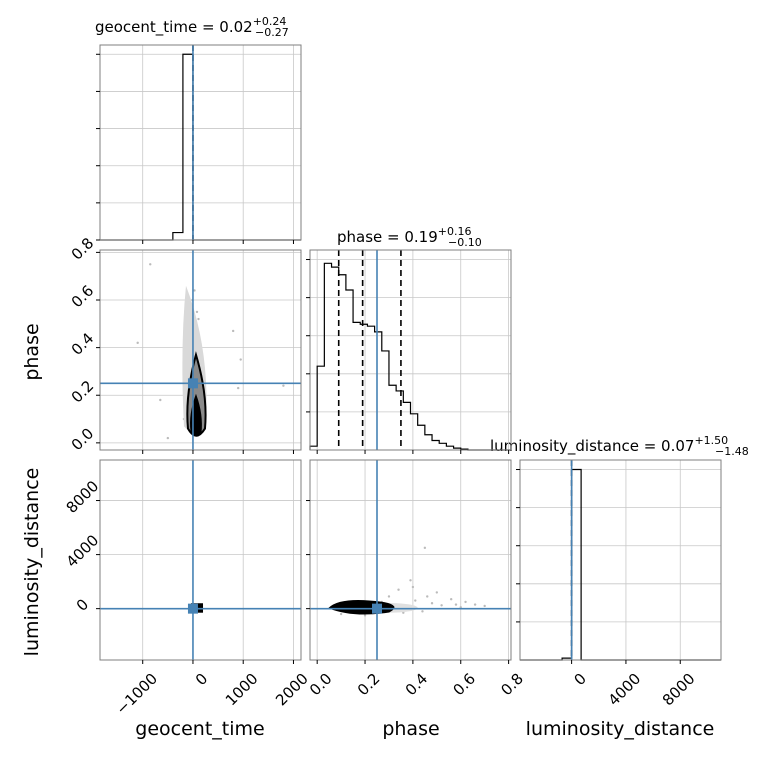  What do you see at coordinates (465, 685) in the screenshot?
I see `x-tick-label-phase: 0.6` at bounding box center [465, 685].